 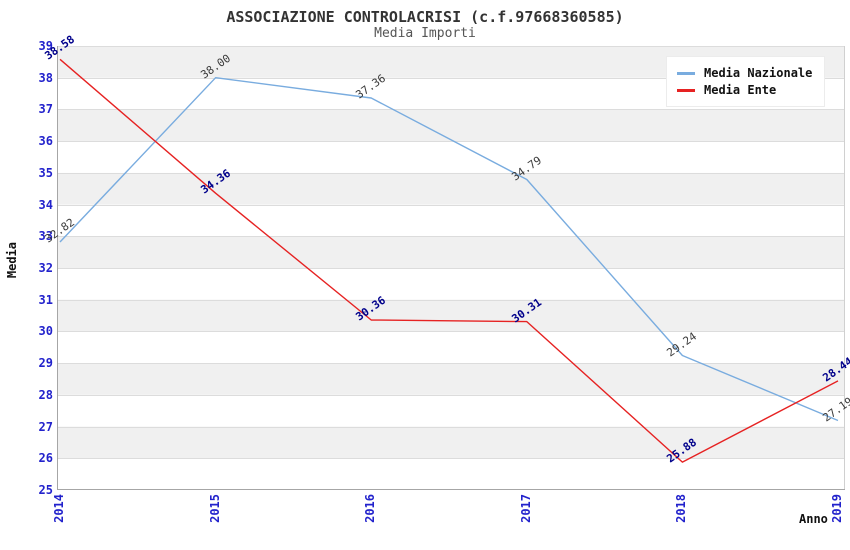 I want to click on legend-item-media-nazionale: Media Nazionale, so click(x=744, y=73).